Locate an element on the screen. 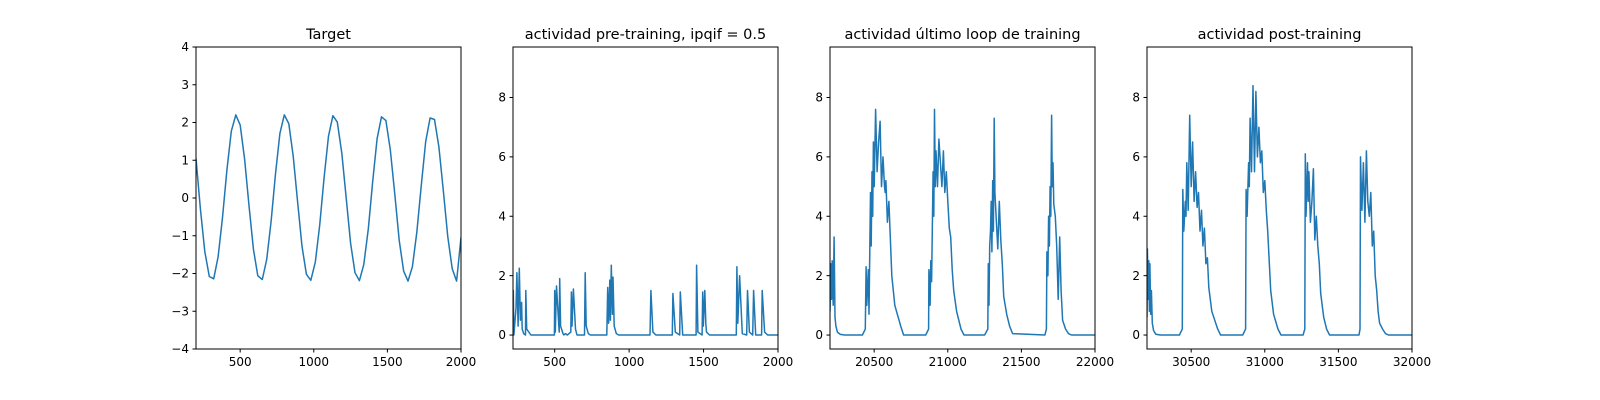 Image resolution: width=1600 pixels, height=400 pixels. panel-title: actividad post-training is located at coordinates (1280, 35).